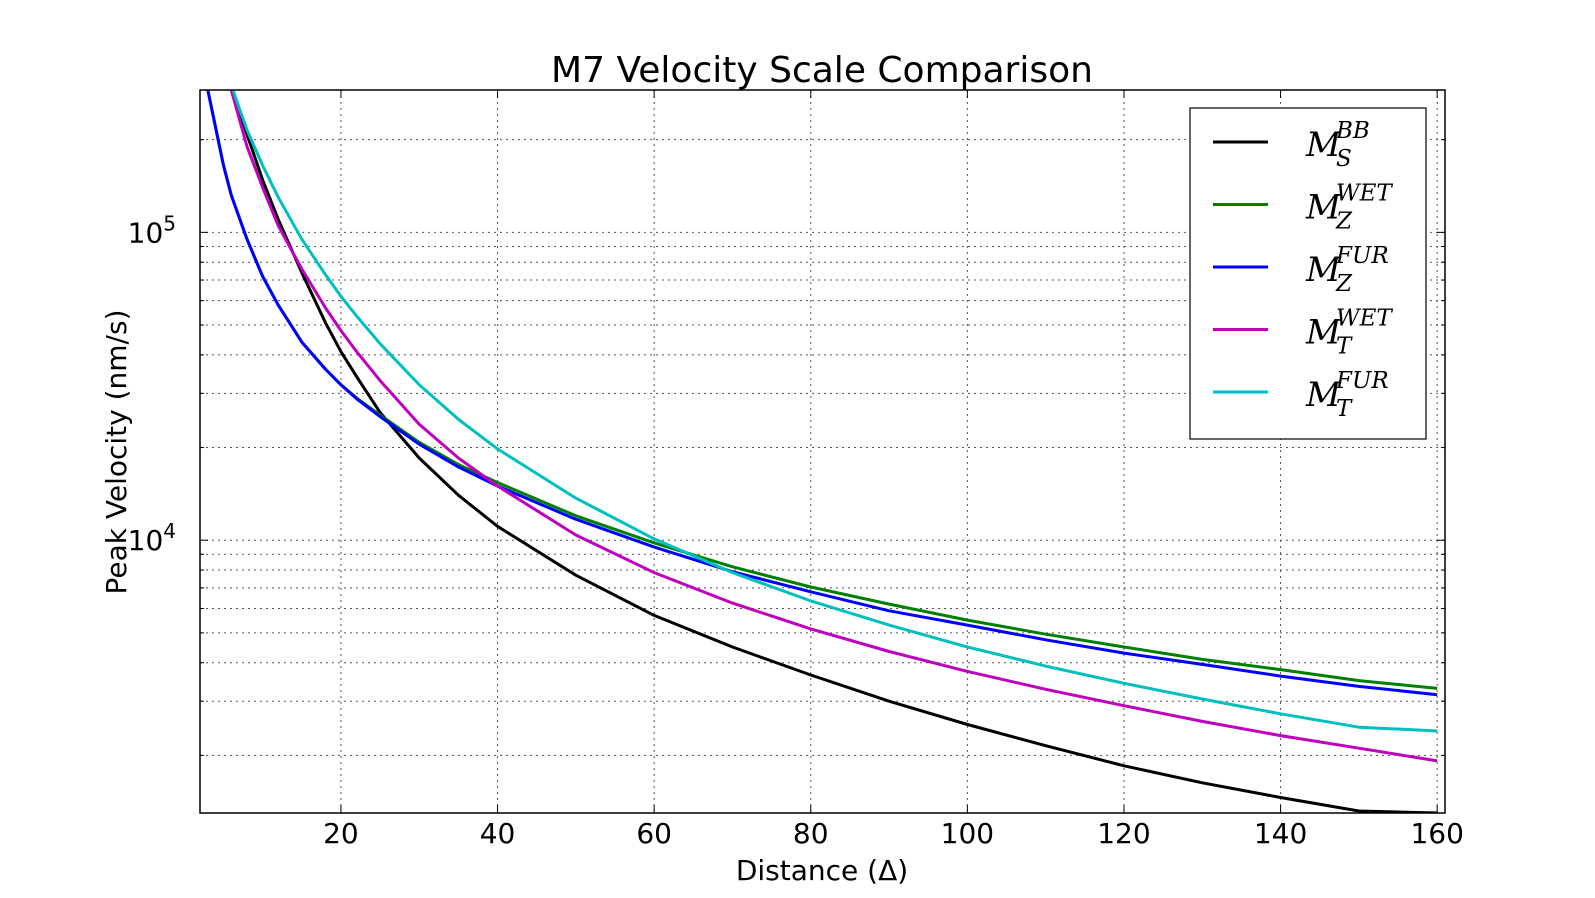 The image size is (1595, 898). What do you see at coordinates (152, 230) in the screenshot?
I see `y-tick-label: 10⁵` at bounding box center [152, 230].